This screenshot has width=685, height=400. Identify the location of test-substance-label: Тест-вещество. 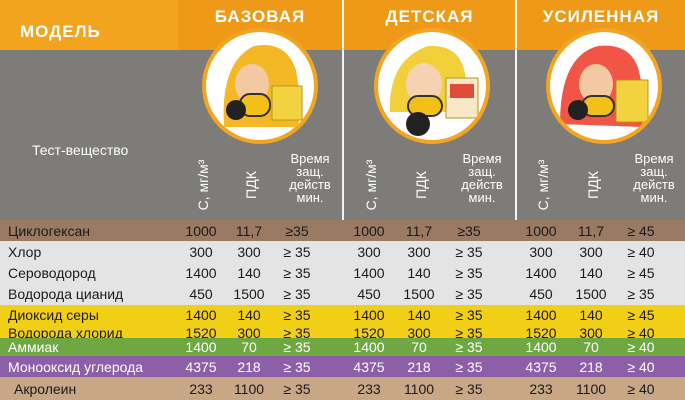
(80, 150).